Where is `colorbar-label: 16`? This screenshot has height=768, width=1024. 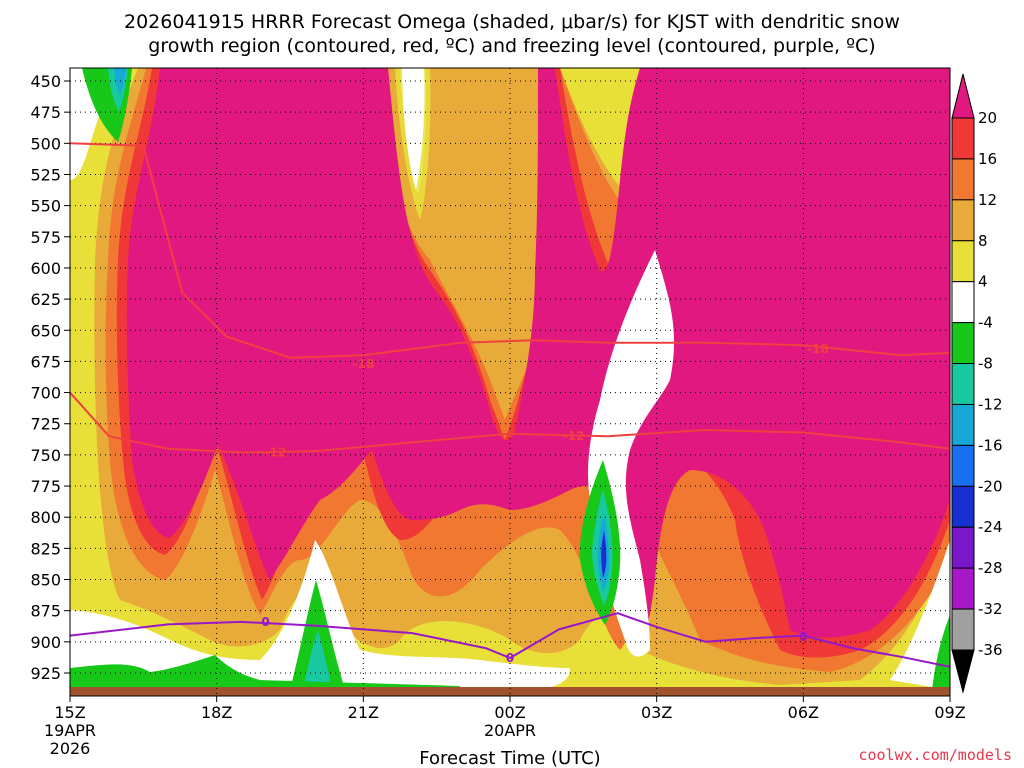
colorbar-label: 16 is located at coordinates (987, 159).